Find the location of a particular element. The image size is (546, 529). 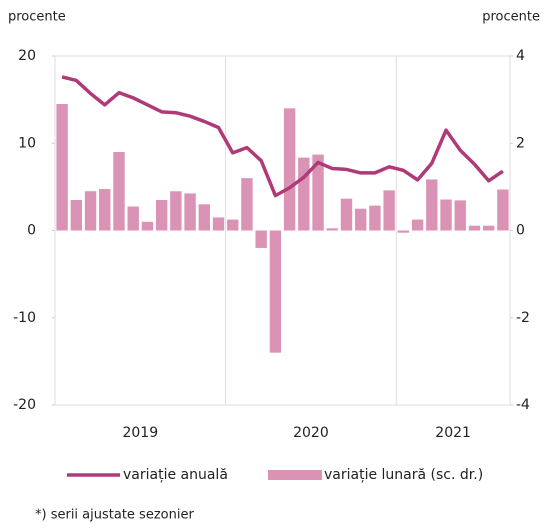

x-group-label: 2019 is located at coordinates (140, 433).